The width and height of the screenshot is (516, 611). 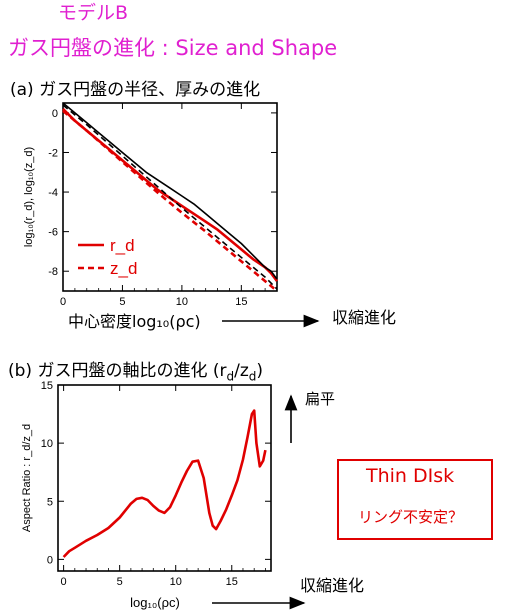 What do you see at coordinates (64, 582) in the screenshot?
I see `chart-b-xtick-label: 0` at bounding box center [64, 582].